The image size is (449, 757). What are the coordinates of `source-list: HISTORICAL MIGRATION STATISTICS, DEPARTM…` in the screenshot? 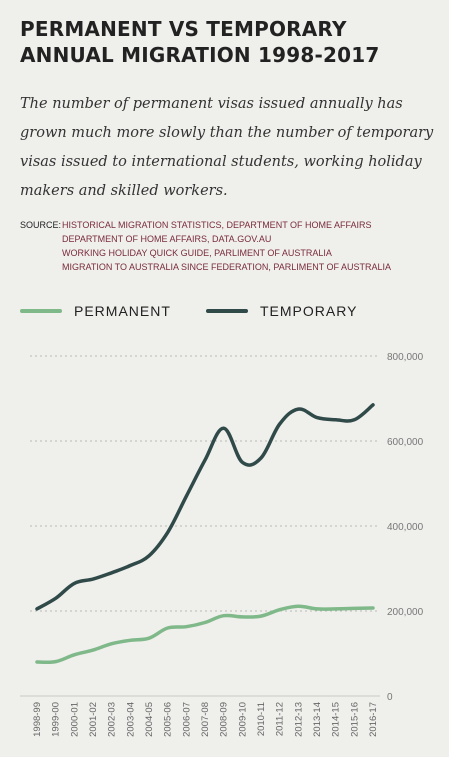 It's located at (226, 246).